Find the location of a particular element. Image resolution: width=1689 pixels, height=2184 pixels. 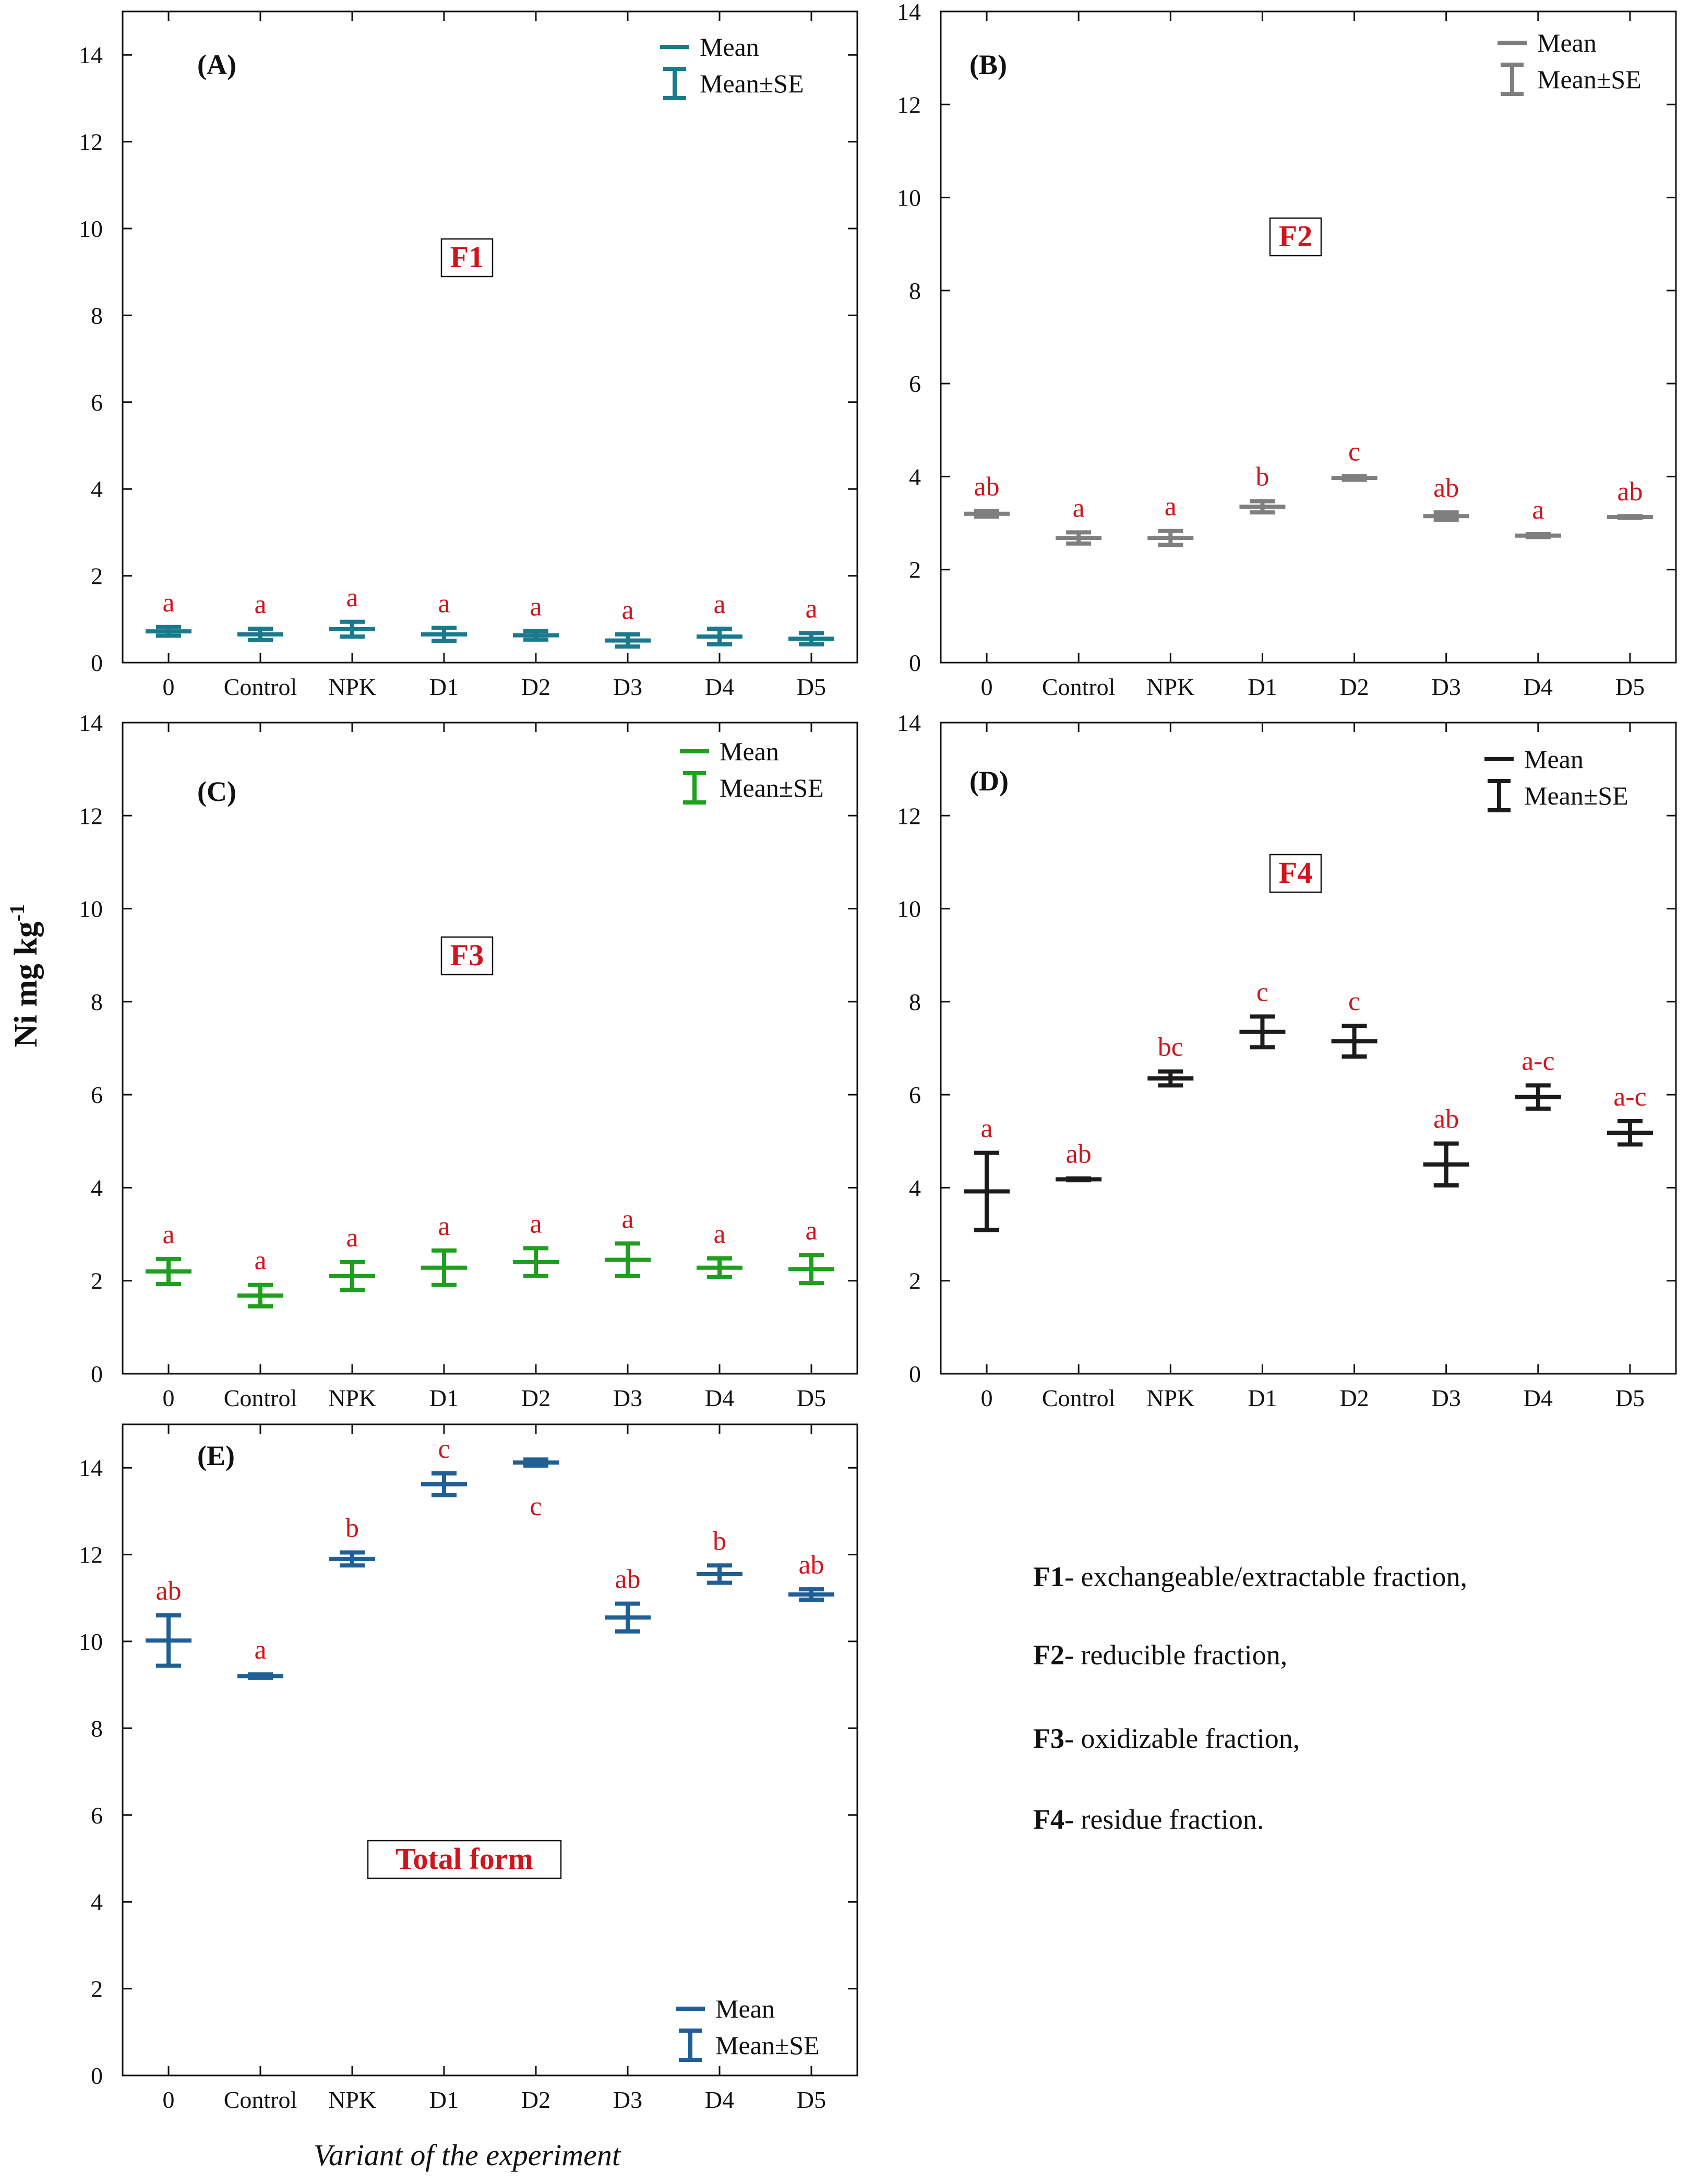

significance-letter: a-c is located at coordinates (1538, 1061).